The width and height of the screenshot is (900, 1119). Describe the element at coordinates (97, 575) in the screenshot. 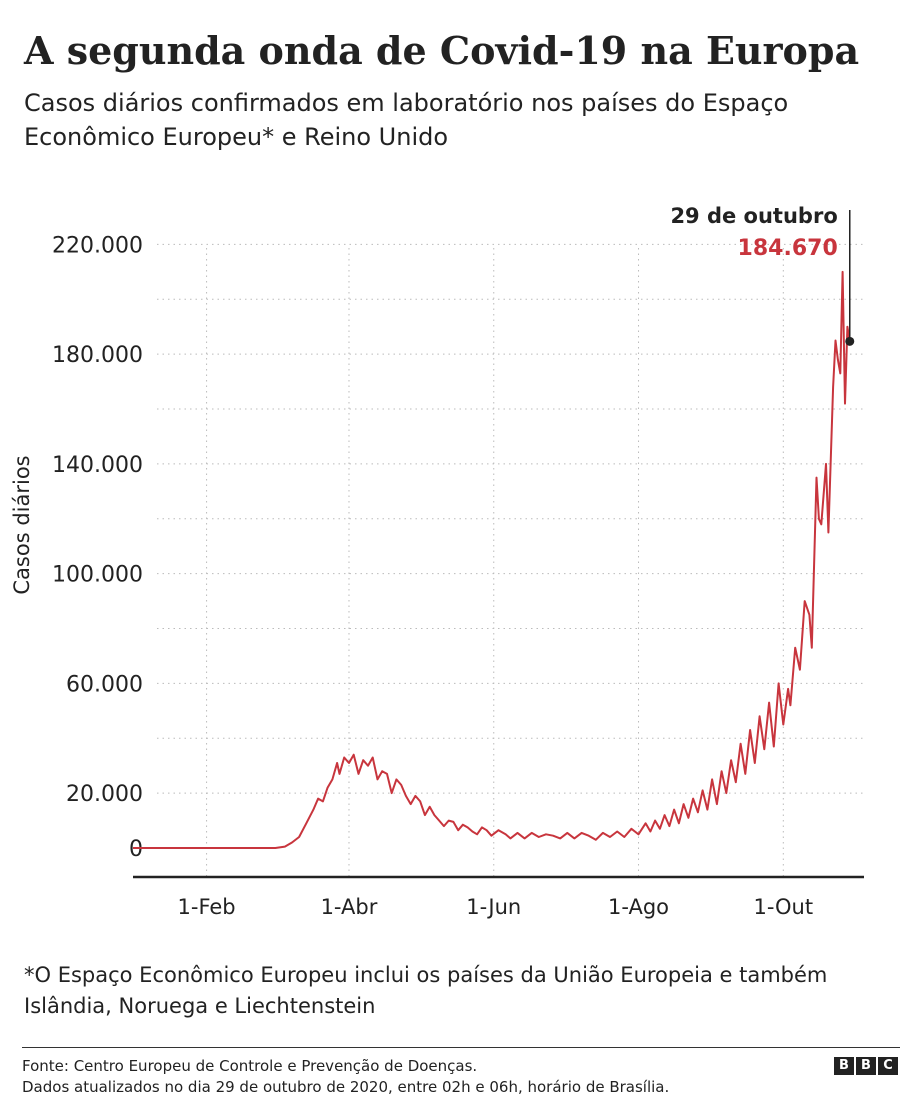

I see `y-tick-label: 100.000` at that location.